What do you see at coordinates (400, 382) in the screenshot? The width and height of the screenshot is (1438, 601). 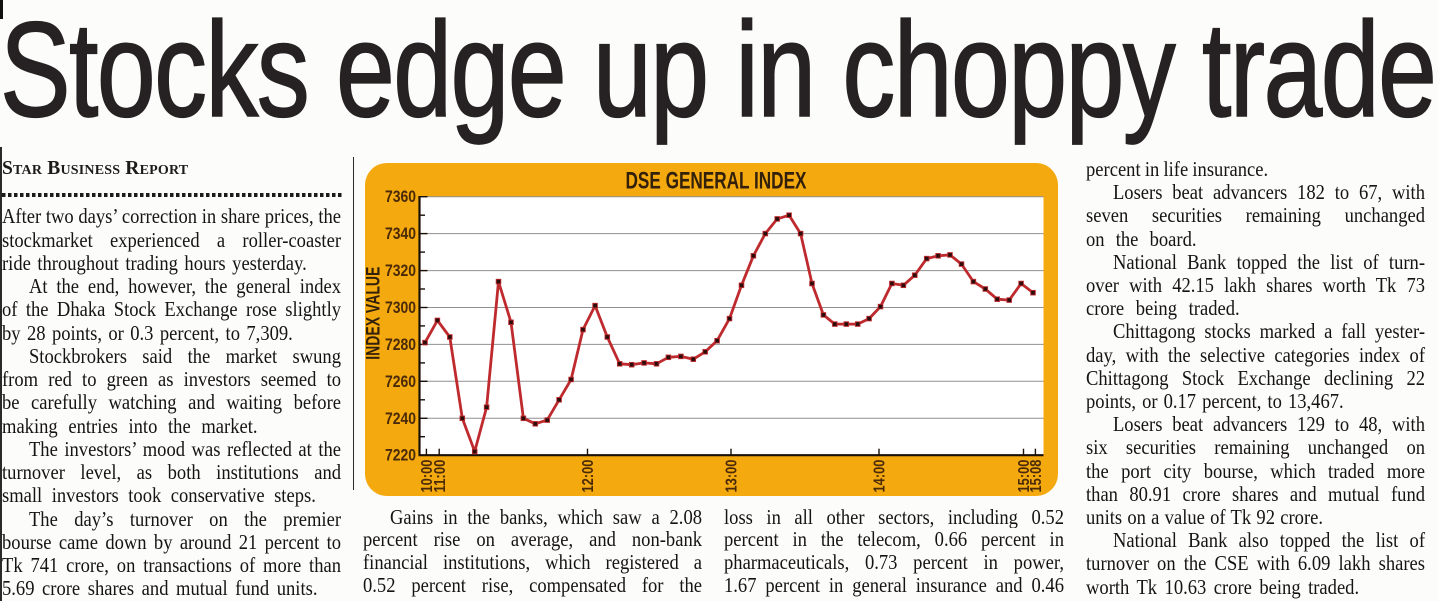 I see `svg-text: 7260` at bounding box center [400, 382].